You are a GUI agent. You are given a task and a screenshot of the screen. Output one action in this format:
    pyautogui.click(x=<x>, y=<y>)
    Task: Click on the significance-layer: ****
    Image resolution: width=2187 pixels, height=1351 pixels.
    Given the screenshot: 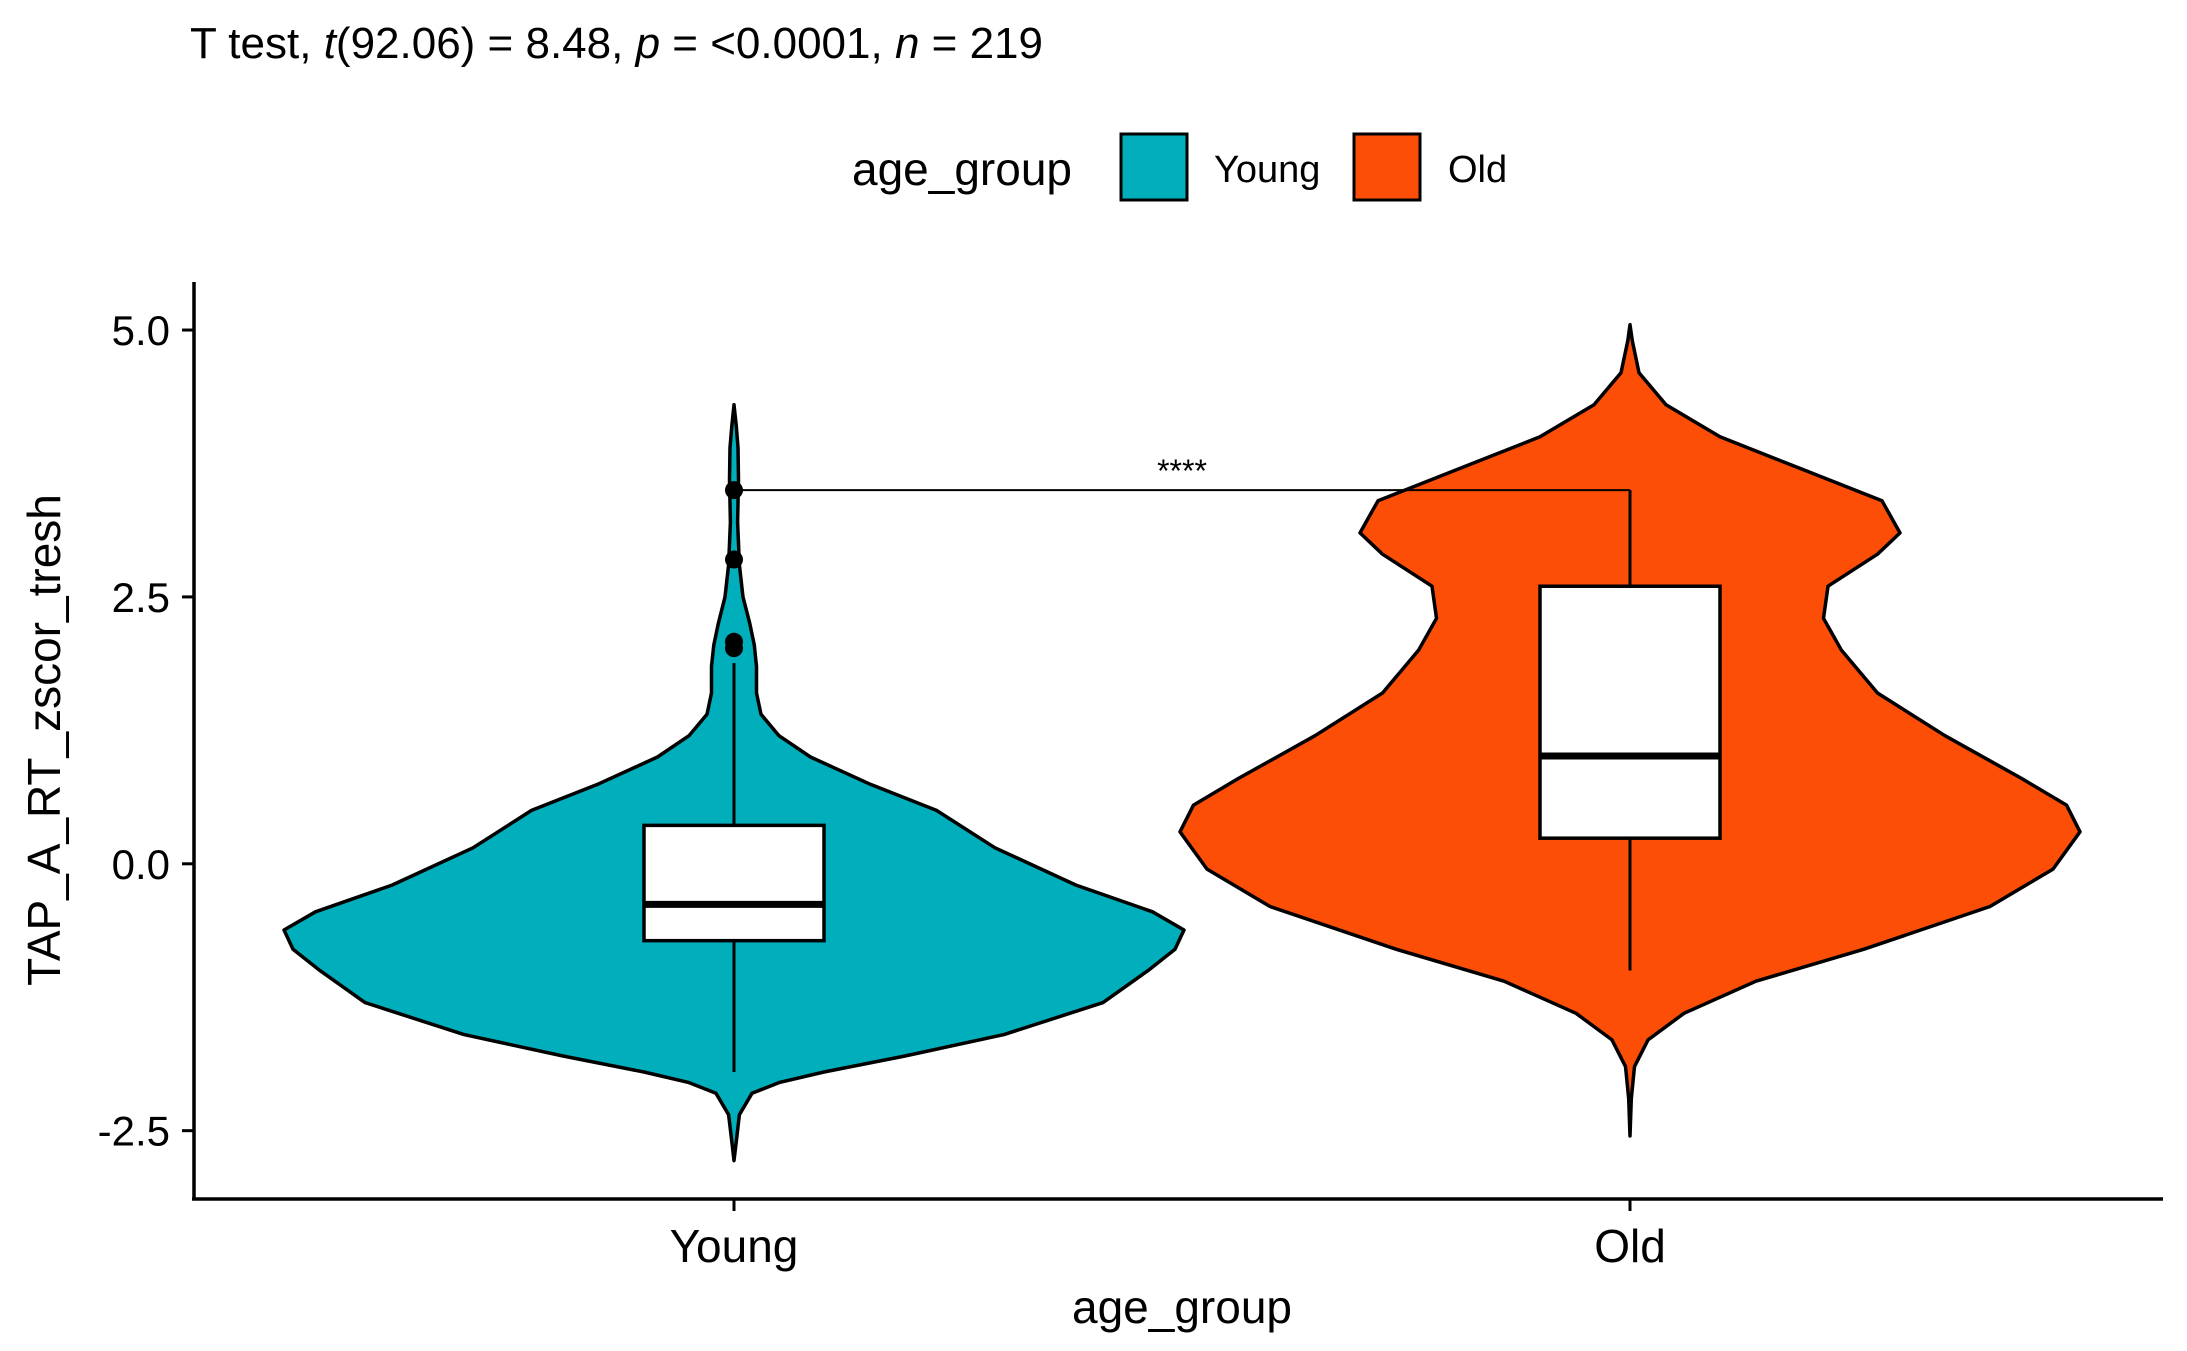 What is the action you would take?
    pyautogui.click(x=1182, y=473)
    